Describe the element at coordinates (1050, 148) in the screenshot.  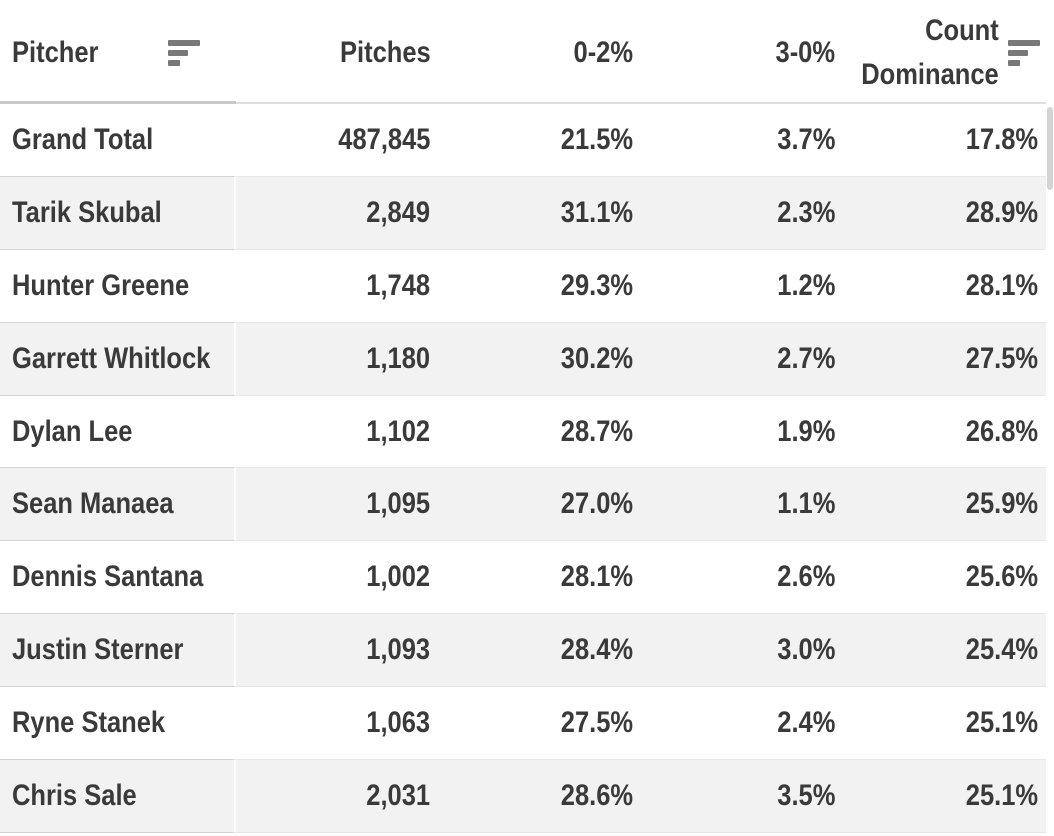
I see `scrollbar-thumb` at that location.